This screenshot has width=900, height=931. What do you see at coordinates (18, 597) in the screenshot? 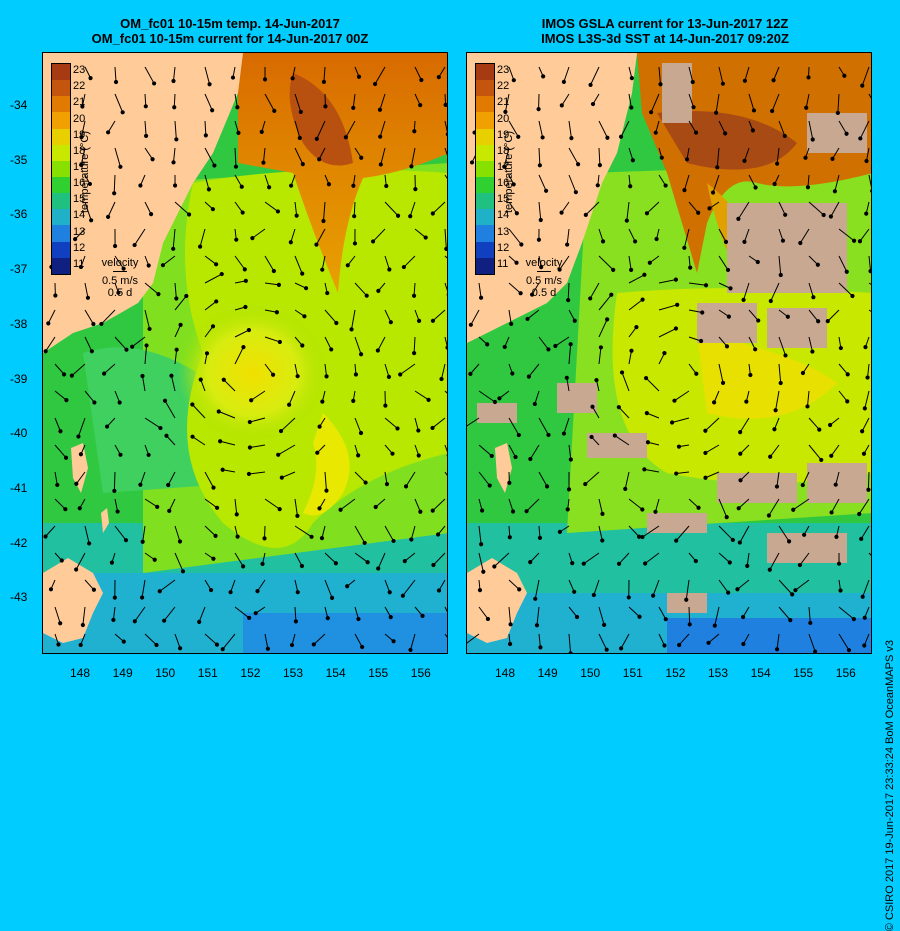
I see `latitude-tick-label: -43` at bounding box center [18, 597].